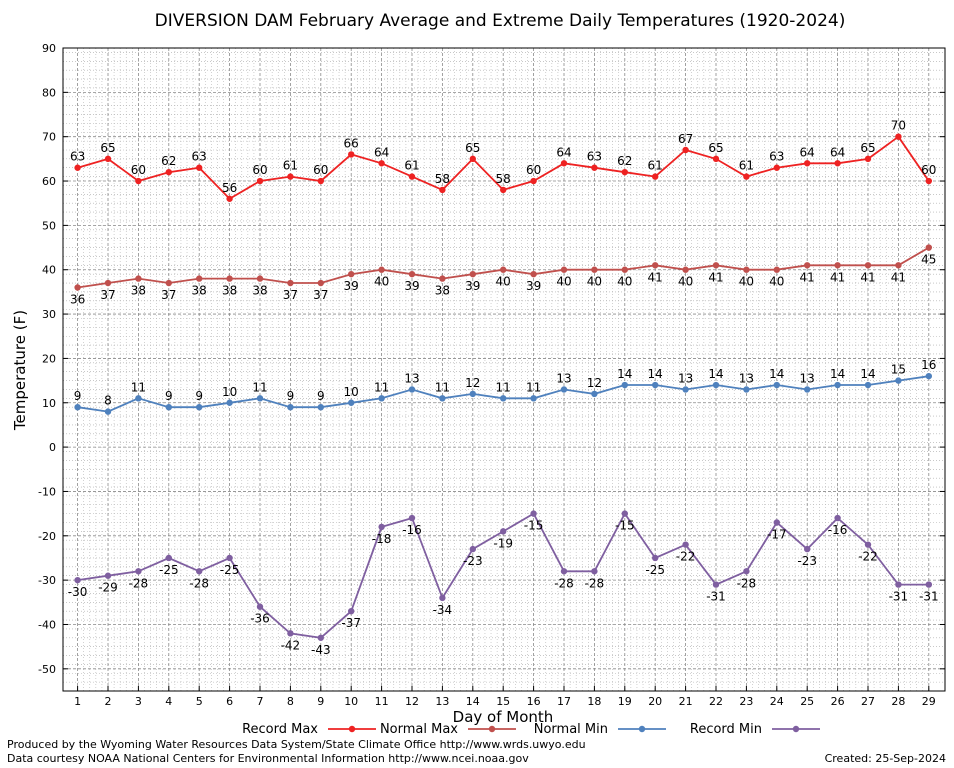 The image size is (954, 768). Describe the element at coordinates (929, 701) in the screenshot. I see `x-tick-label: 29` at that location.